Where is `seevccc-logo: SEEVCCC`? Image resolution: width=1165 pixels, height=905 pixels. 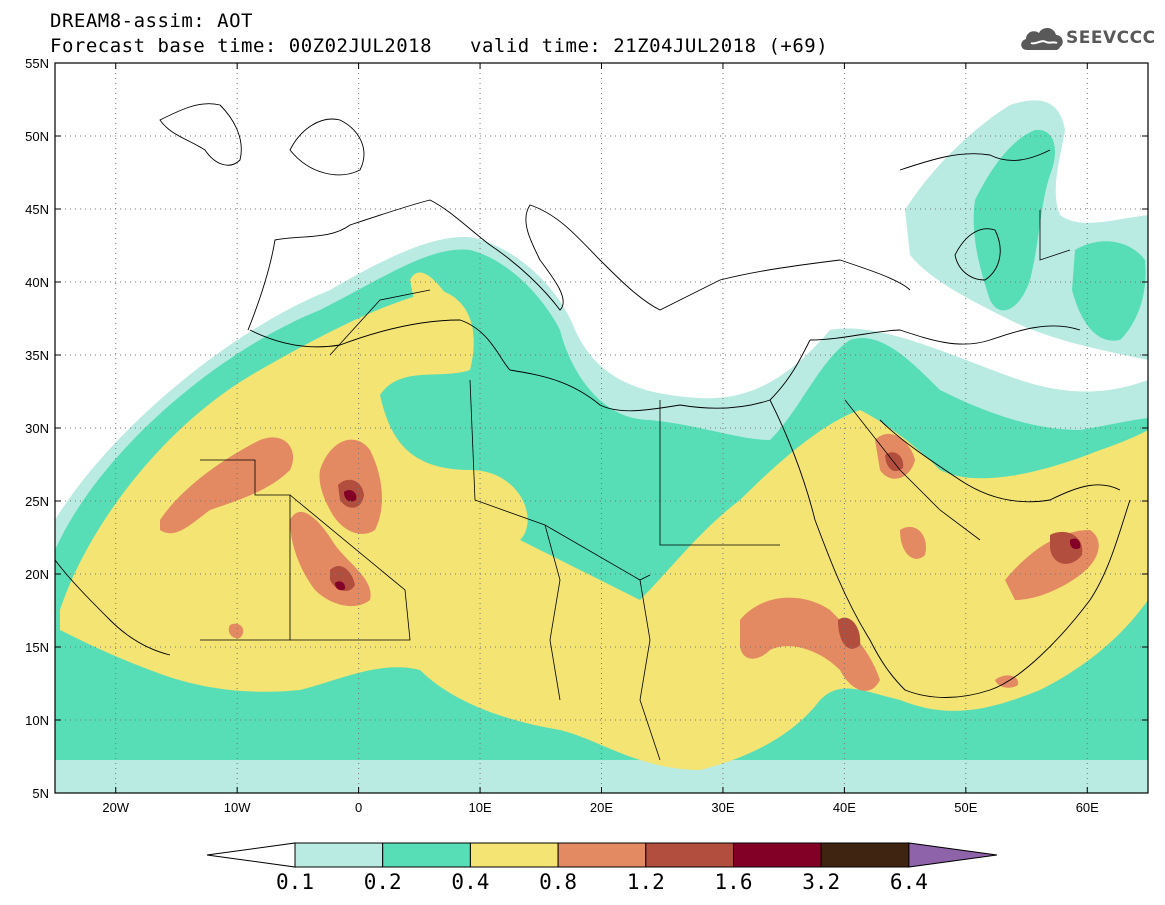 seevccc-logo: SEEVCCC is located at coordinates (1086, 39).